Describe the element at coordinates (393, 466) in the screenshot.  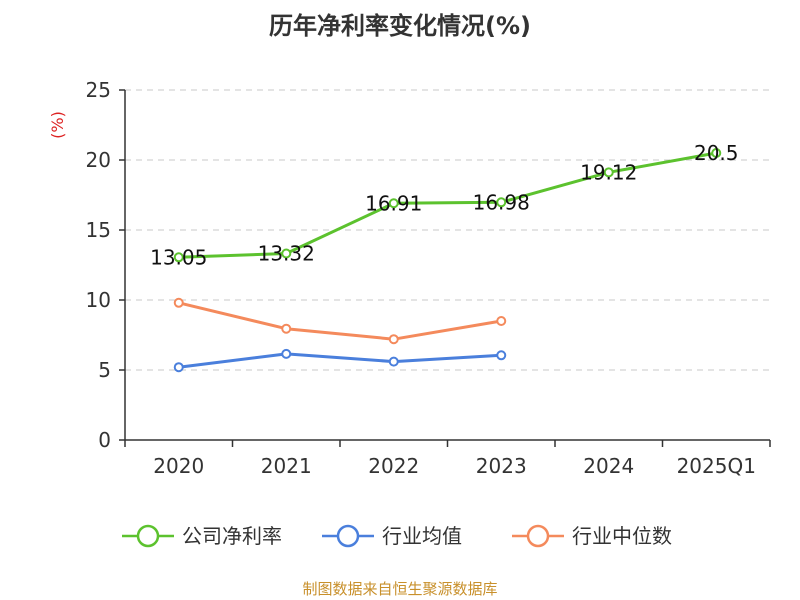
I see `x-tick-label: 2022` at that location.